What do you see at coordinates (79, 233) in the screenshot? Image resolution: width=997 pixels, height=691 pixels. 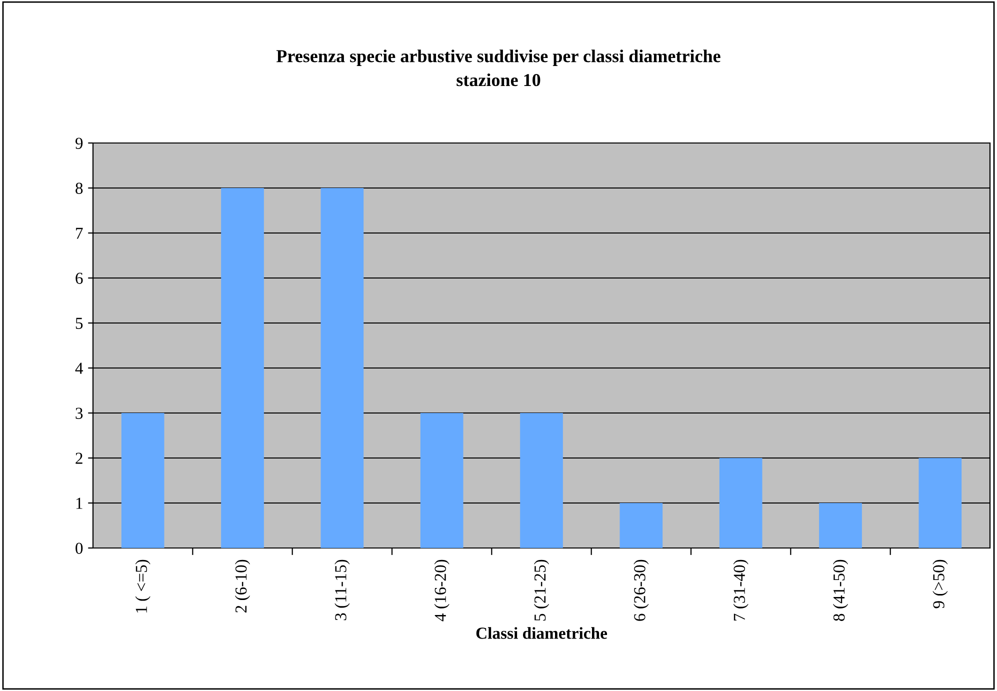 I see `y-tick-label: 7` at bounding box center [79, 233].